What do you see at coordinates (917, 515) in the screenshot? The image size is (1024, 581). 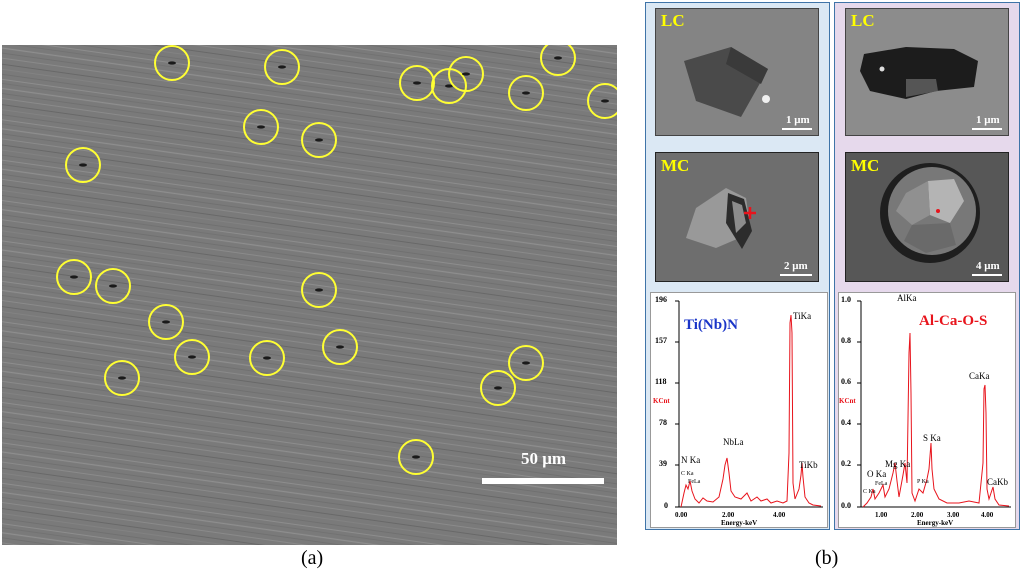 I see `x-tick-1-right: 2.00` at bounding box center [917, 515].